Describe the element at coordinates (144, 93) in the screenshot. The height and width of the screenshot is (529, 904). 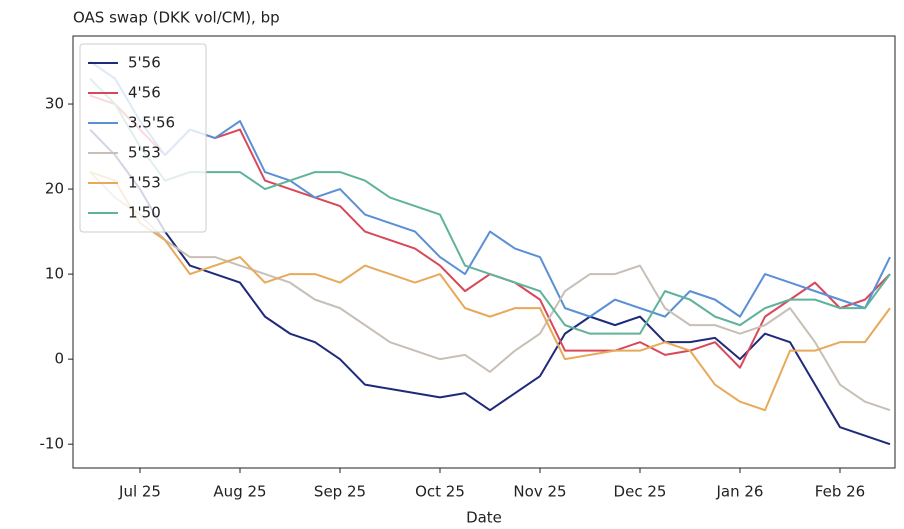
I see `legend-label: 4'56` at that location.